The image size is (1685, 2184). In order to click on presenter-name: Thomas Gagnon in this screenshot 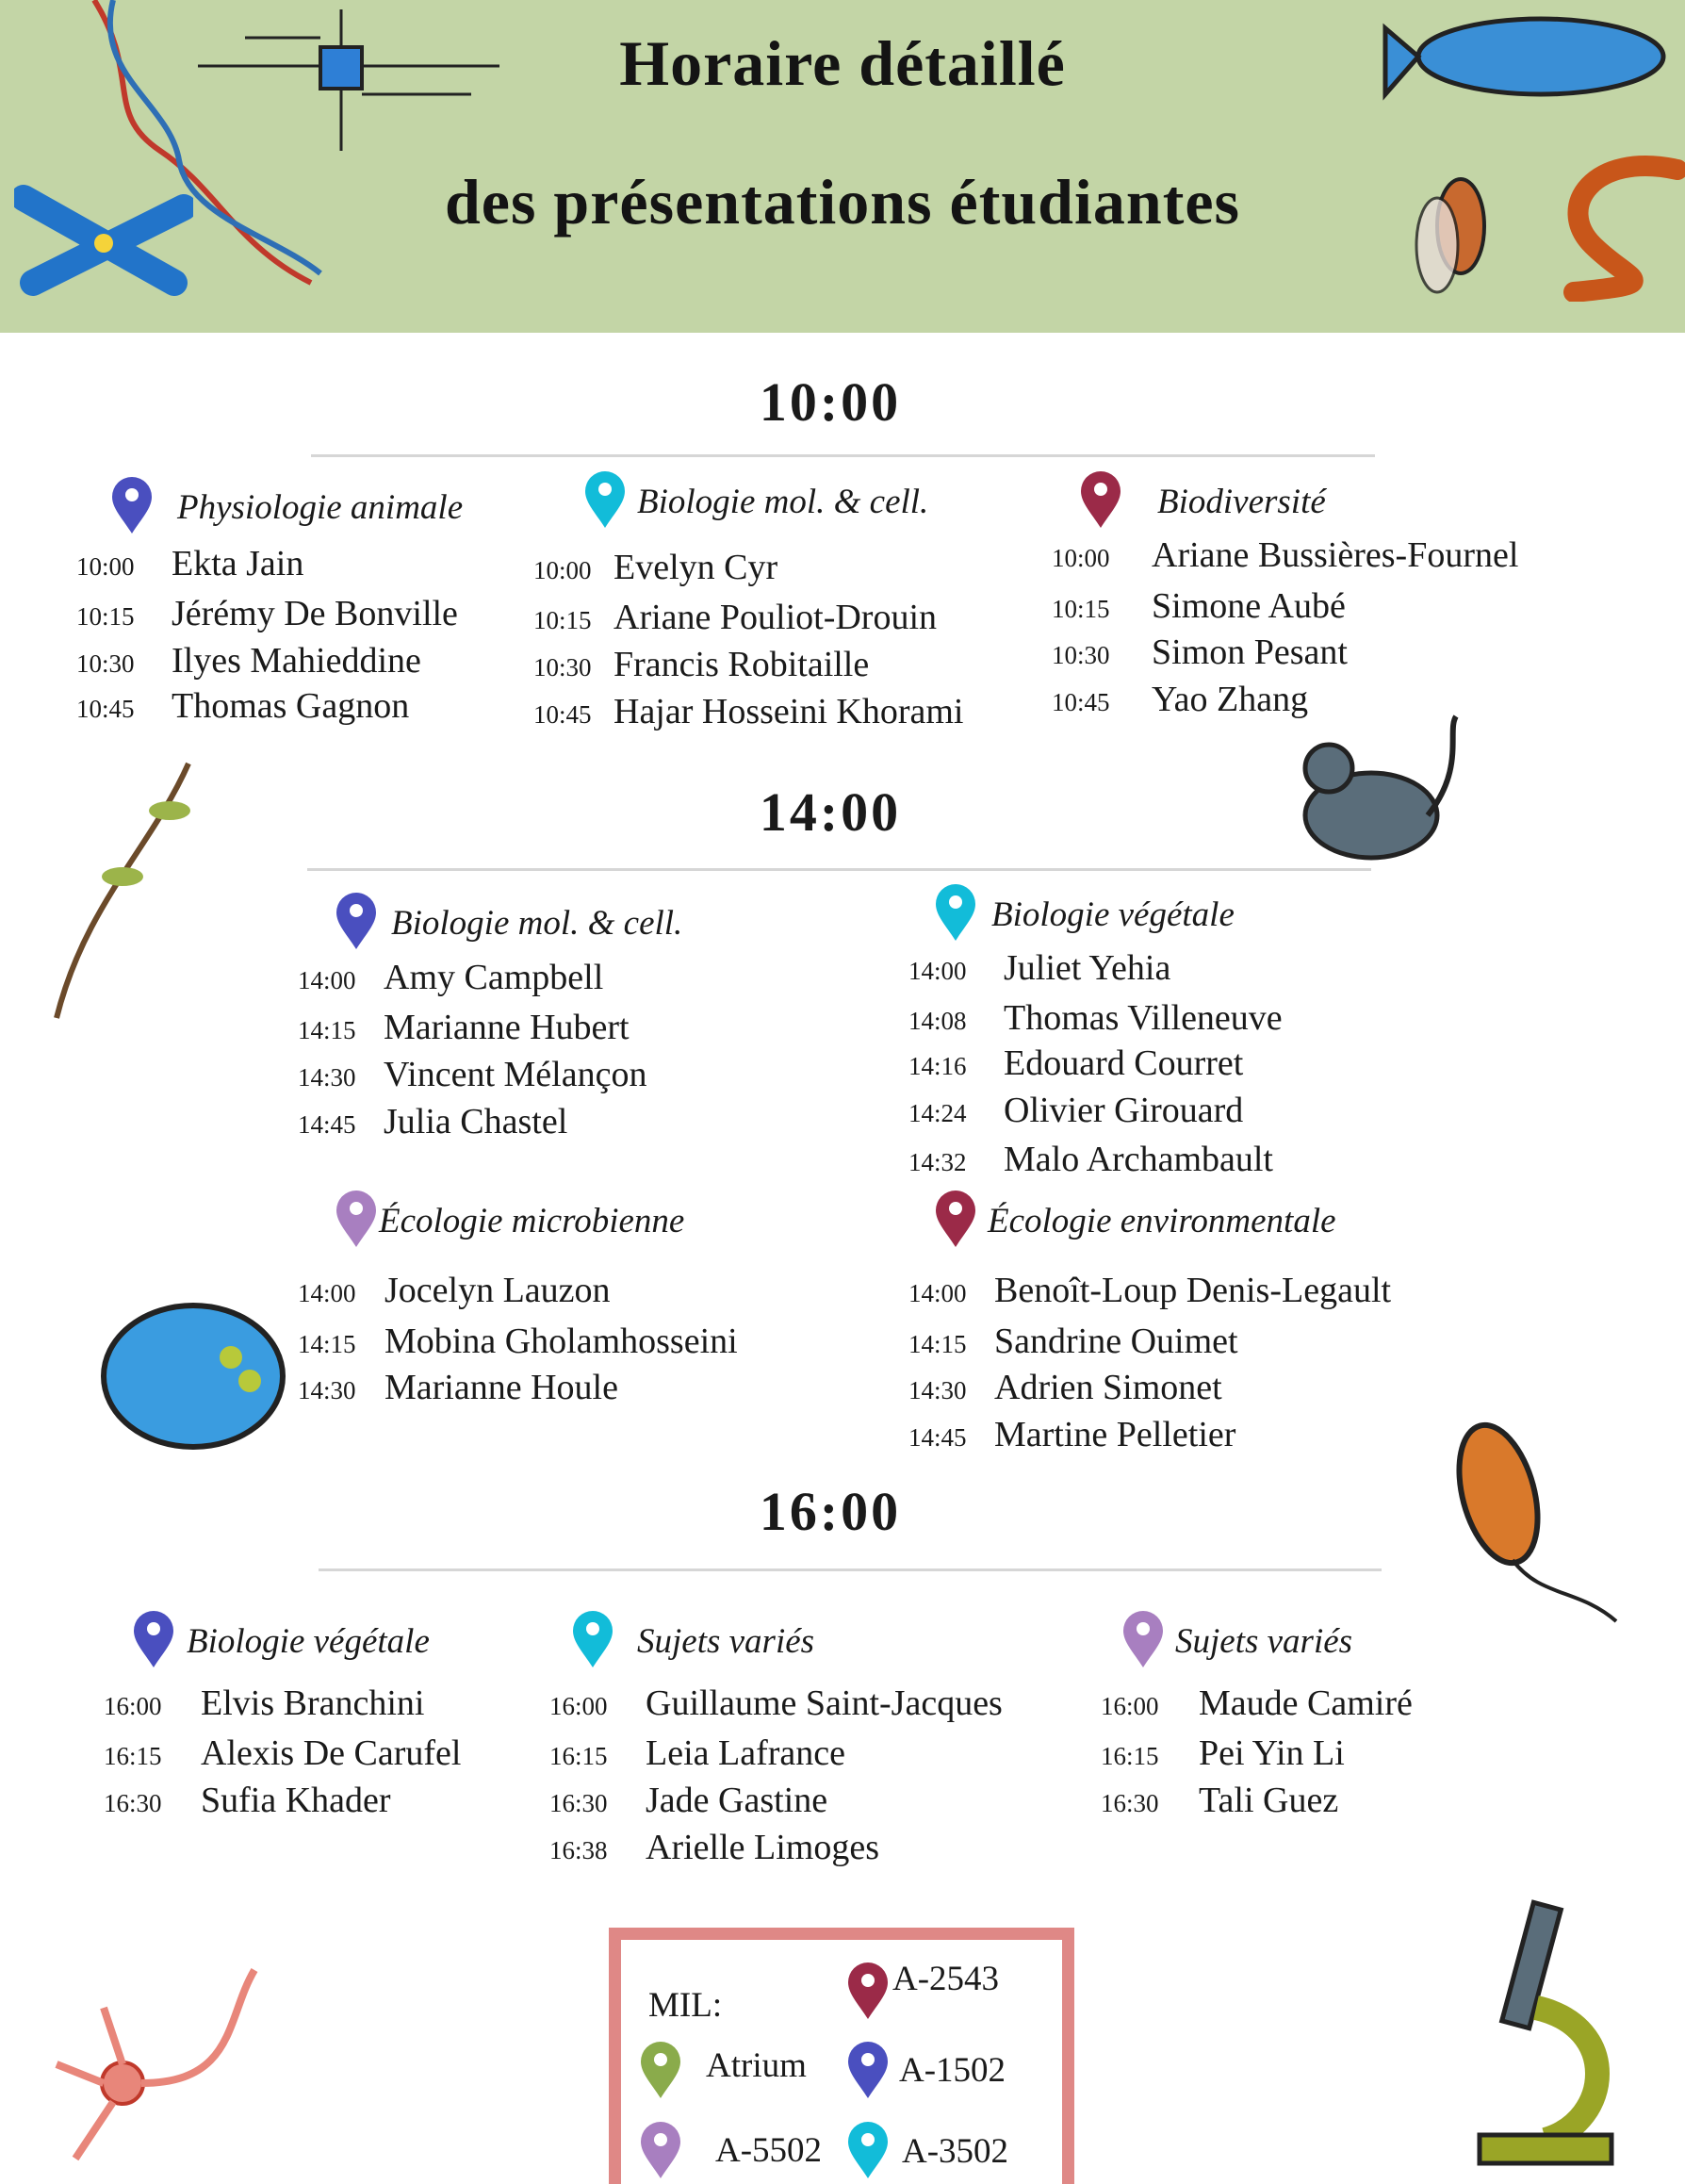, I will do `click(291, 706)`.